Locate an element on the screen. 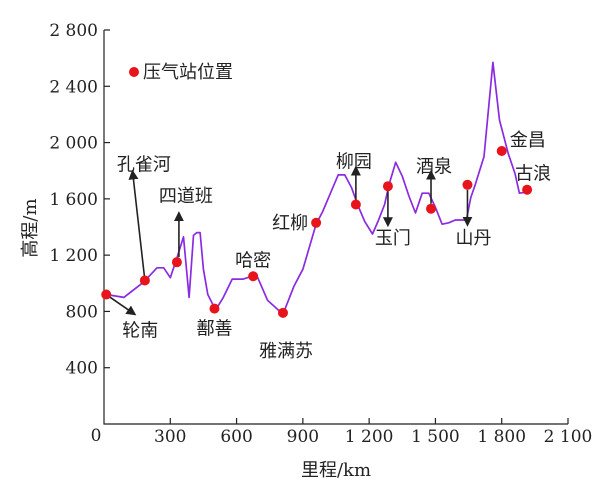 Image resolution: width=612 pixels, height=488 pixels. y-tick-label: 2 400 is located at coordinates (73, 87).